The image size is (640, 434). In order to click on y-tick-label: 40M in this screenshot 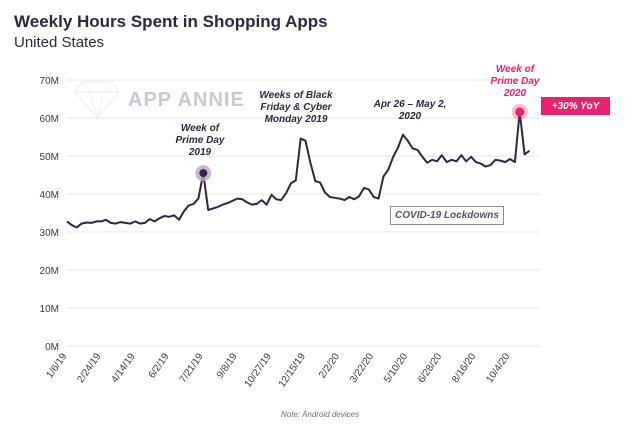, I will do `click(49, 195)`.